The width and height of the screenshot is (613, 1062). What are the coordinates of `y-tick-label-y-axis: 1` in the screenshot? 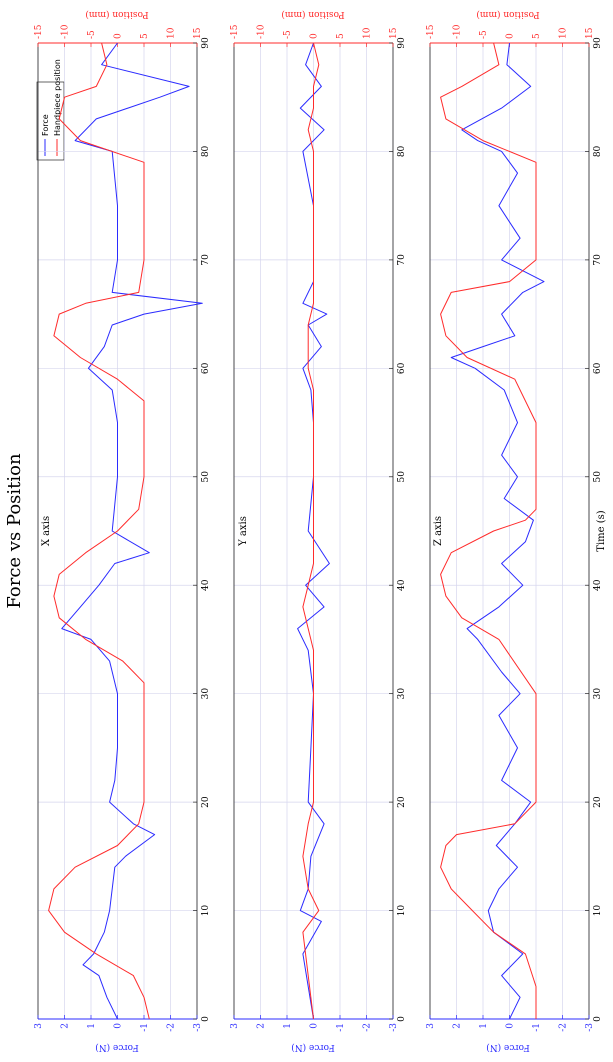 It's located at (288, 1026).